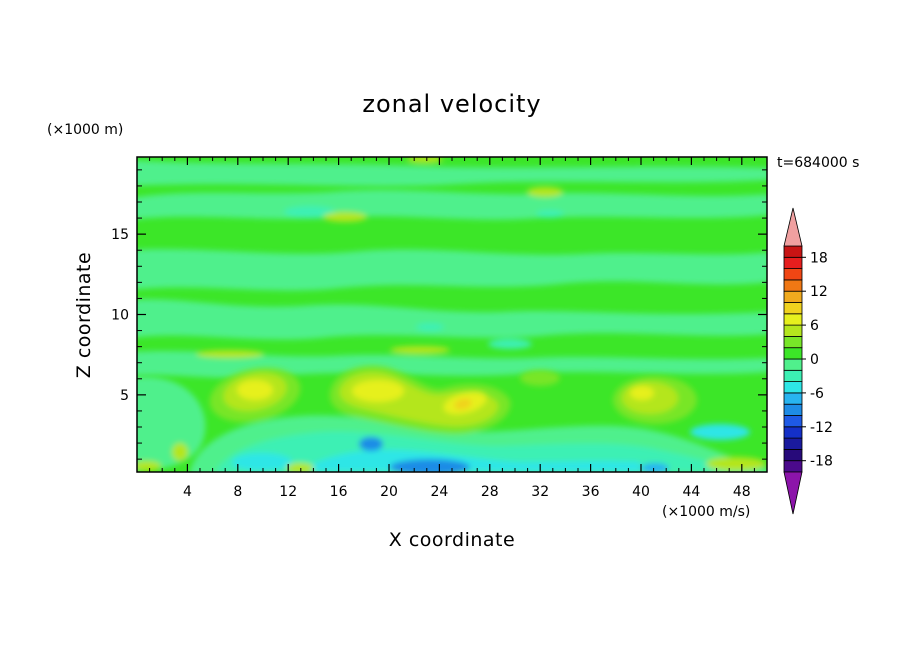 This screenshot has height=654, width=904. What do you see at coordinates (819, 258) in the screenshot?
I see `colorbar-tick-label: 18` at bounding box center [819, 258].